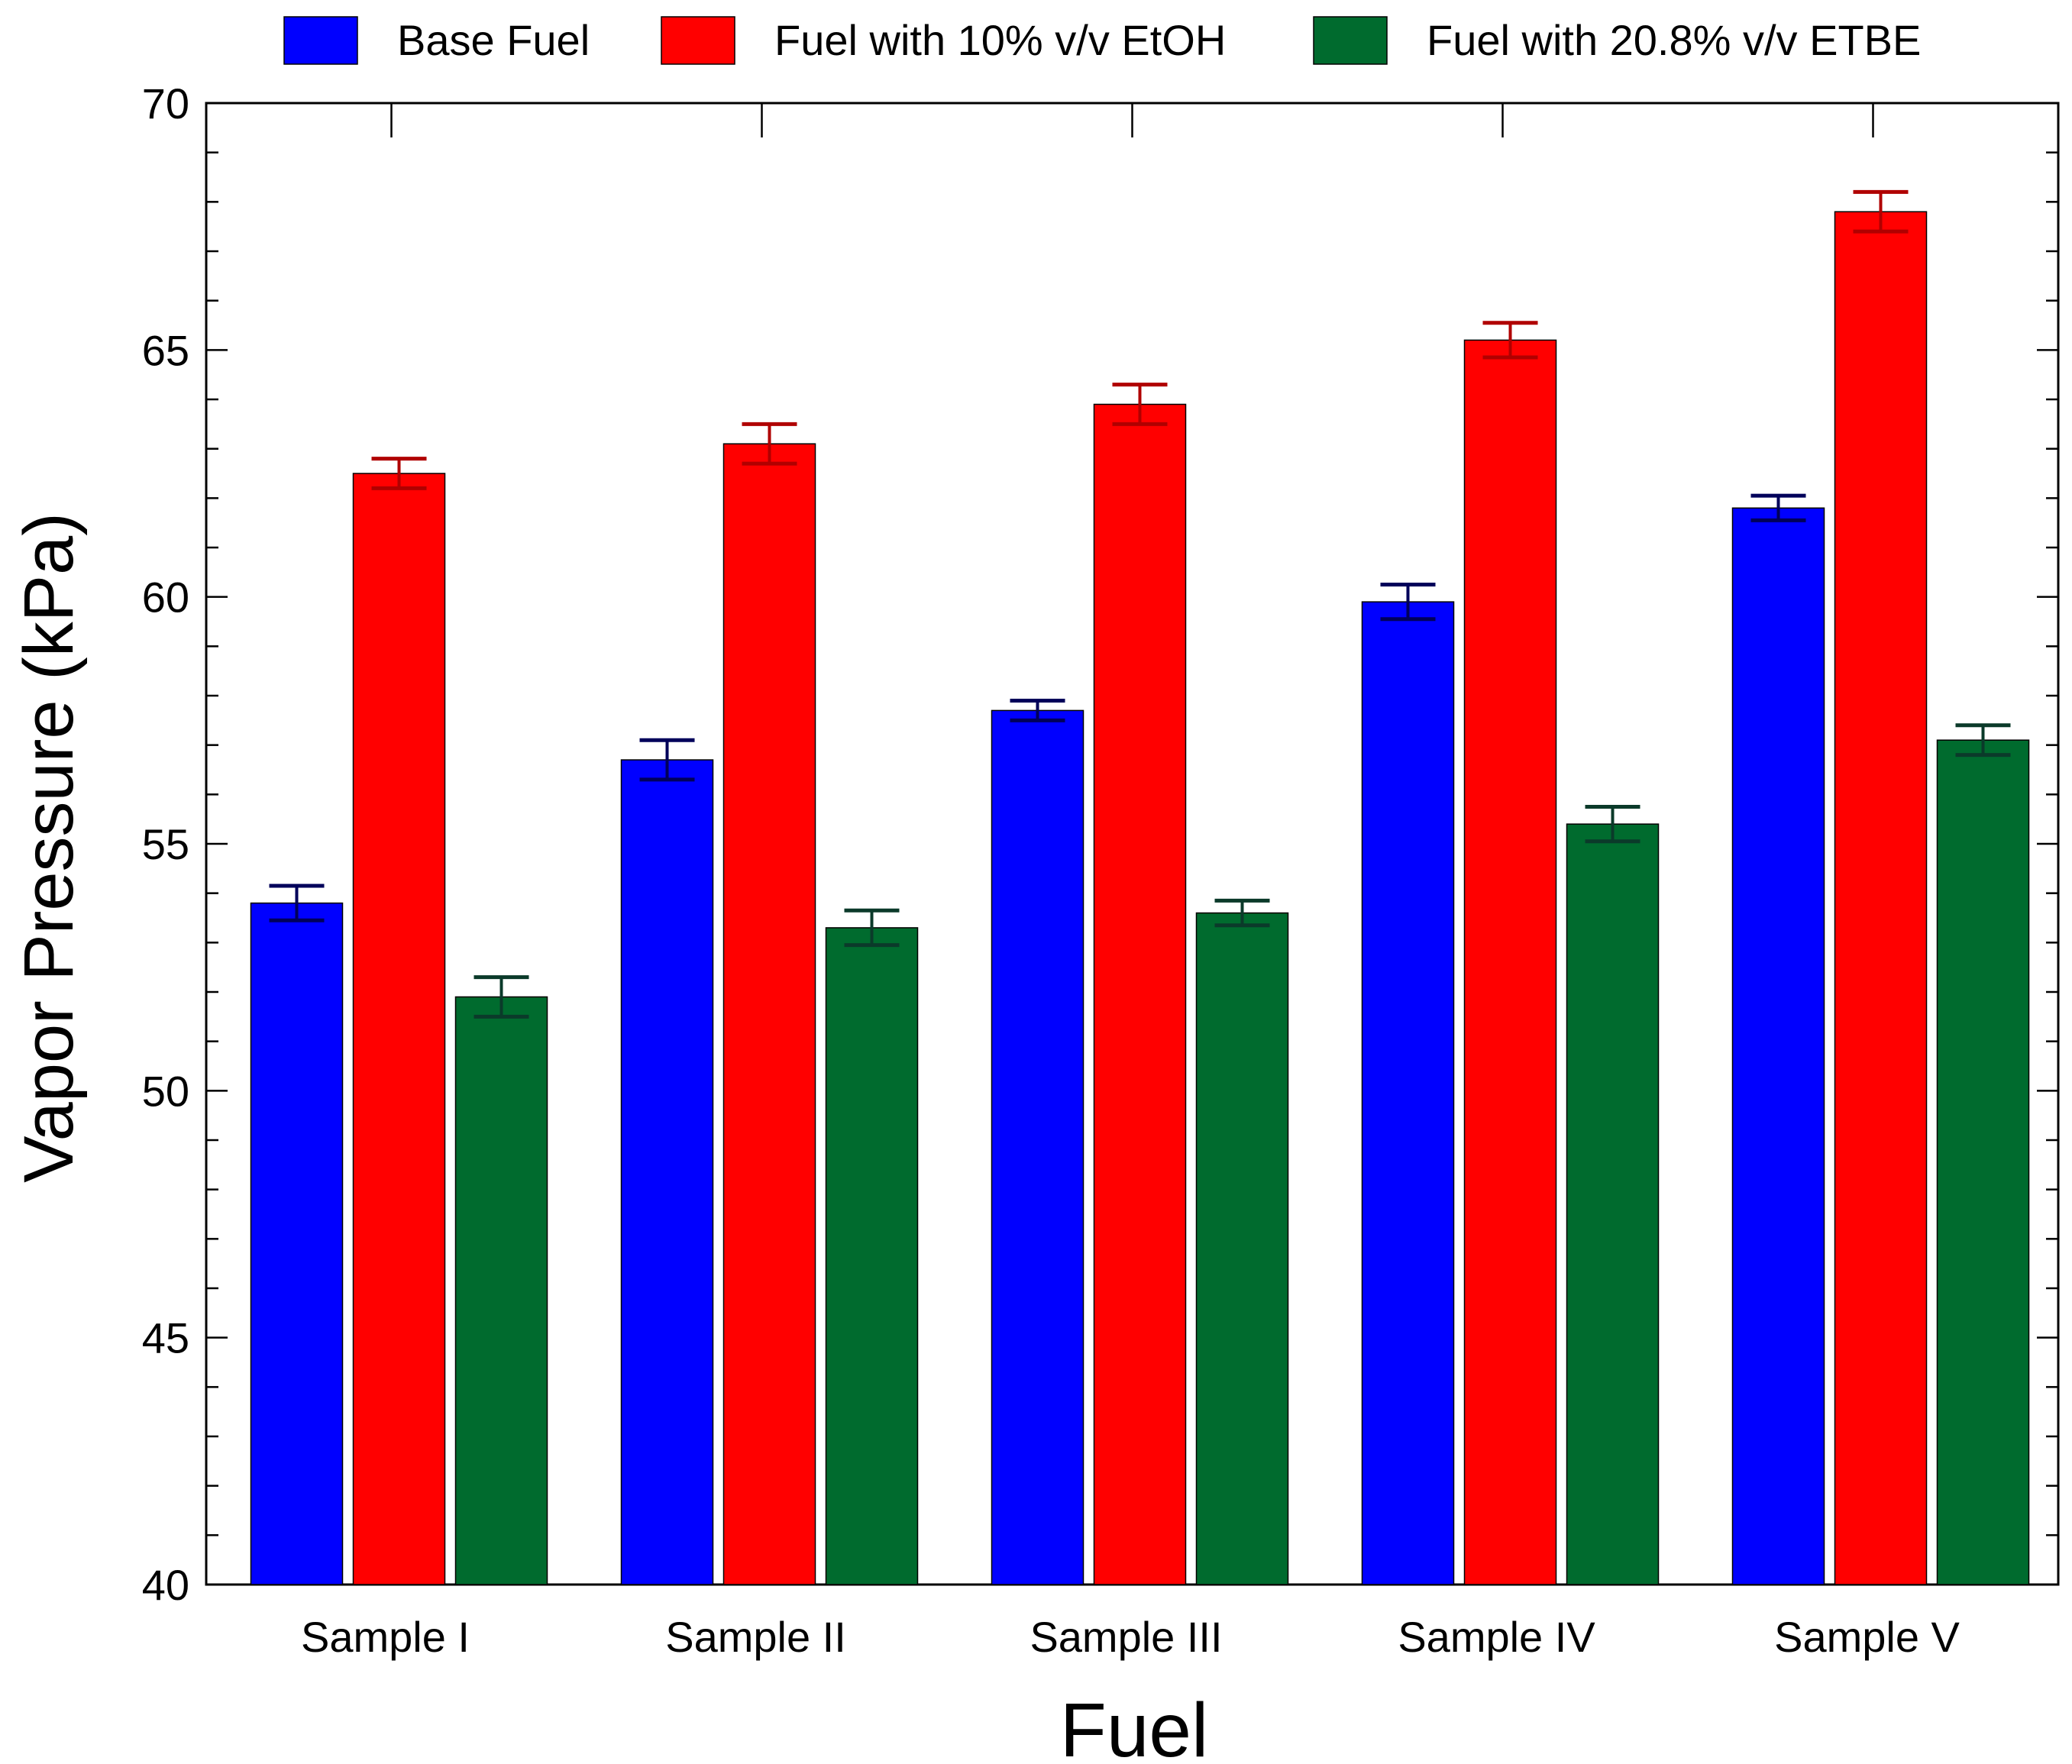 The image size is (2072, 1764). What do you see at coordinates (755, 1637) in the screenshot?
I see `x-tick-label: Sample II` at bounding box center [755, 1637].